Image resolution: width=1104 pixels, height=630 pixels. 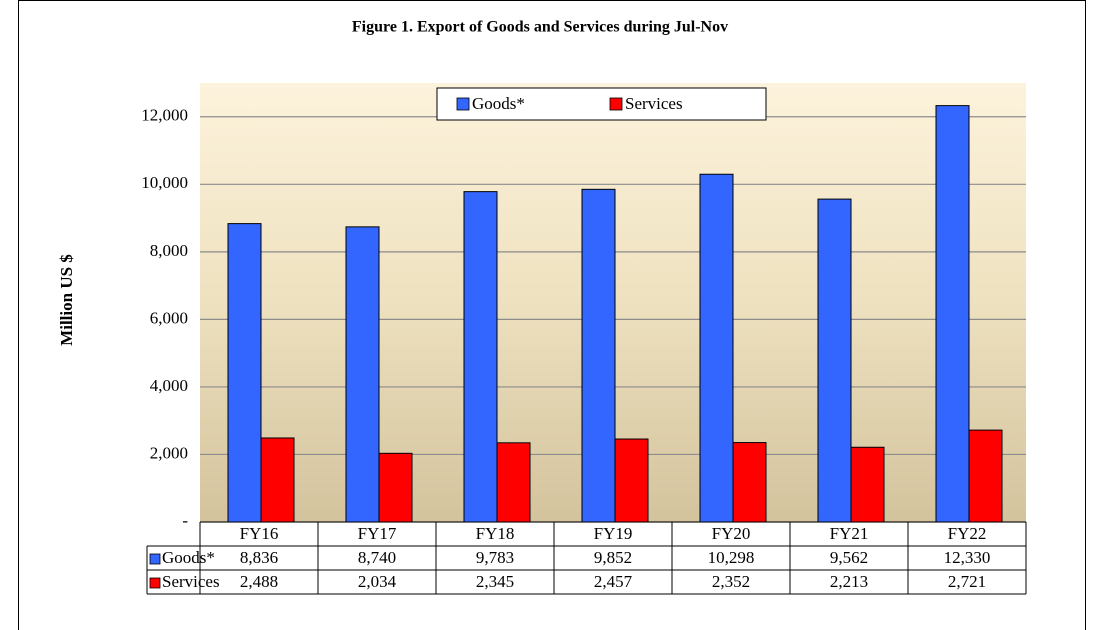 What do you see at coordinates (169, 452) in the screenshot?
I see `y-tick-label: 2,000` at bounding box center [169, 452].